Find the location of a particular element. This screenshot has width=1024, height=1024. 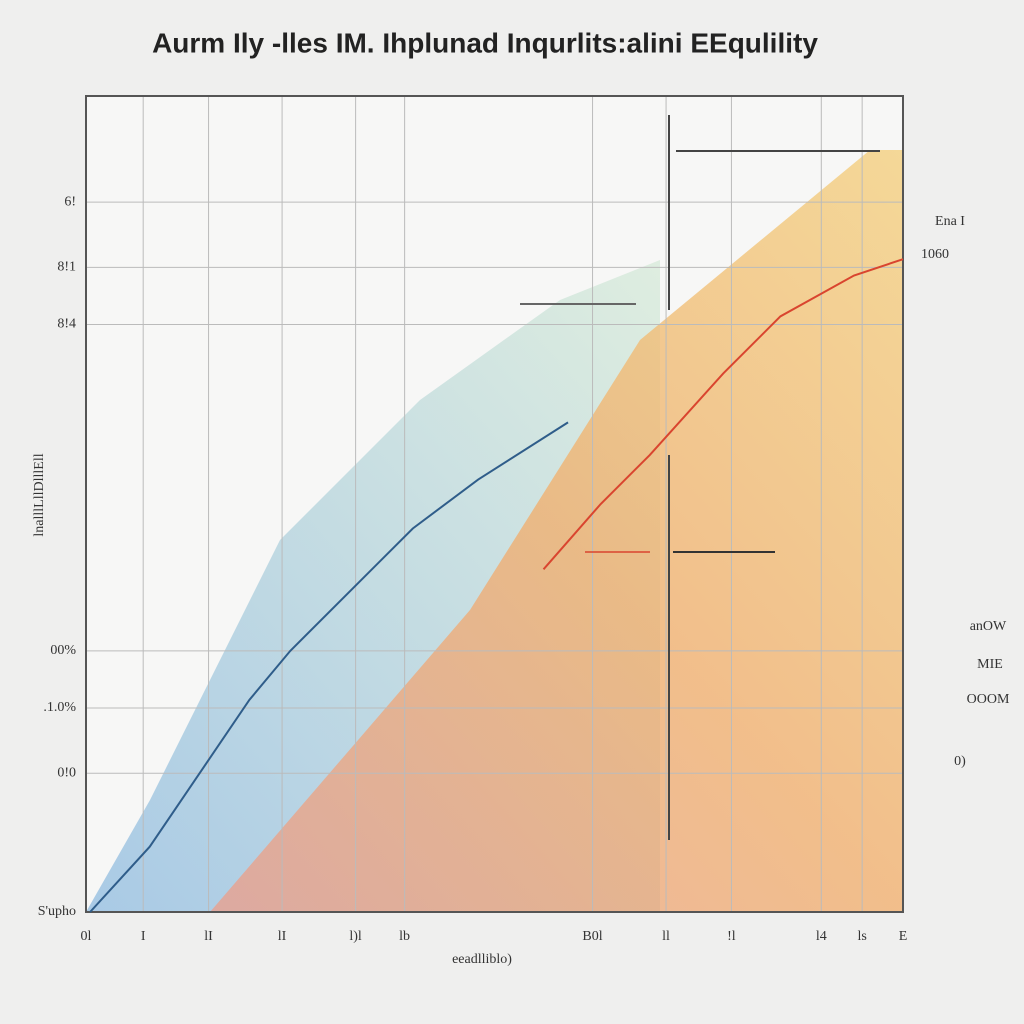

y-tick-label: 6! is located at coordinates (70, 201).